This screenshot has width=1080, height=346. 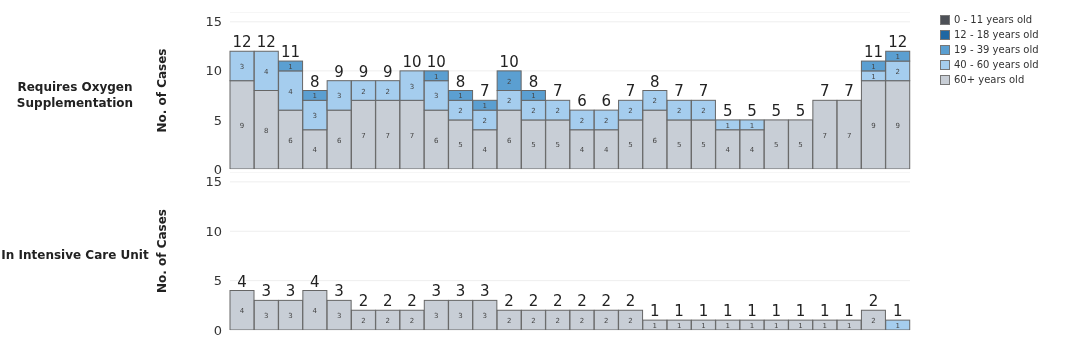 I want to click on text: In Intensive Care Unit, so click(x=75, y=255).